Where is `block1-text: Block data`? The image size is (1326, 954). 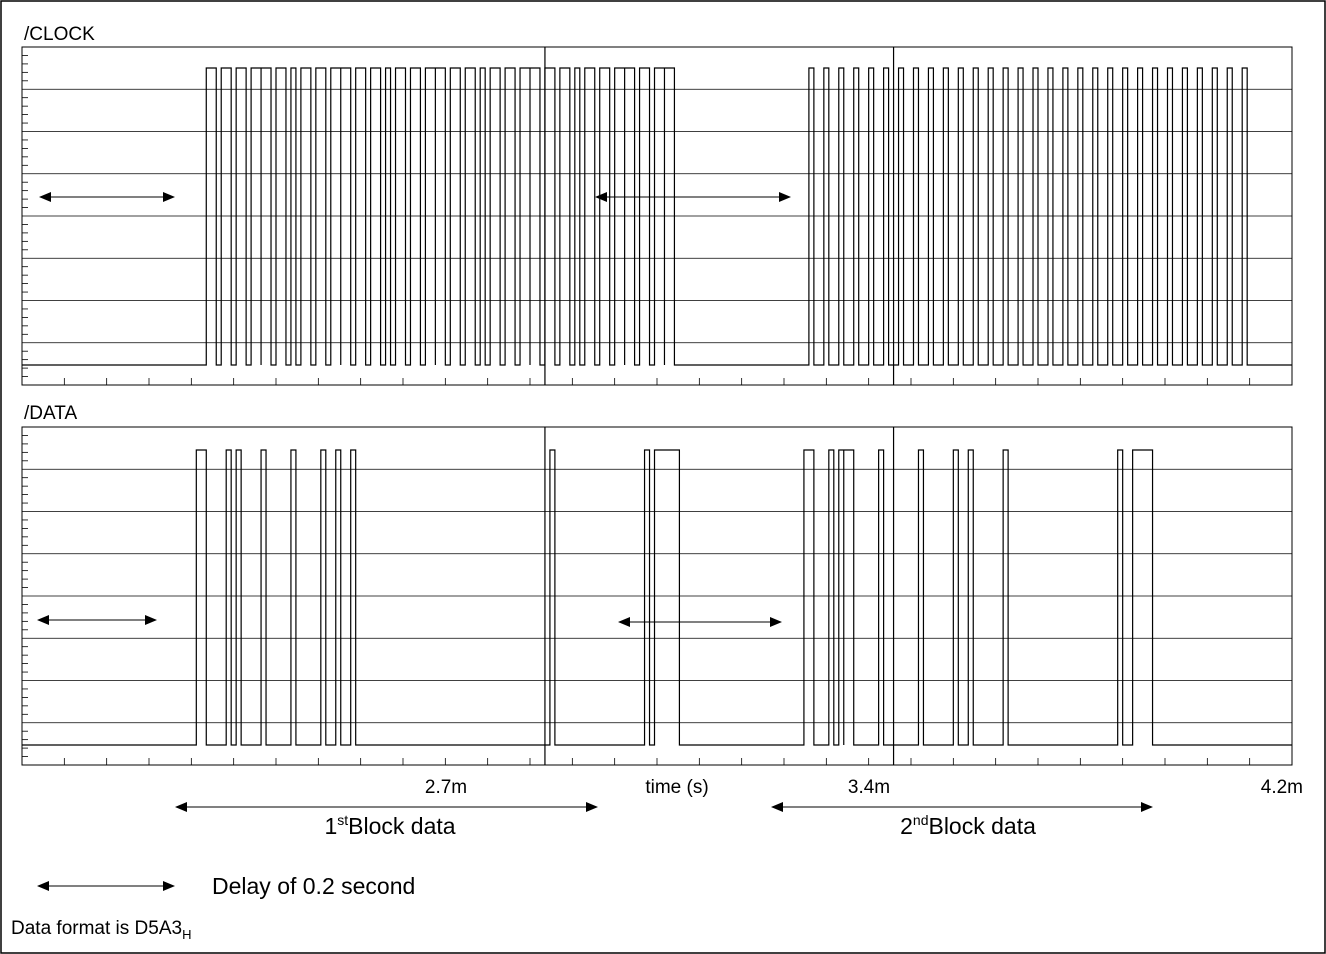 block1-text: Block data is located at coordinates (402, 826).